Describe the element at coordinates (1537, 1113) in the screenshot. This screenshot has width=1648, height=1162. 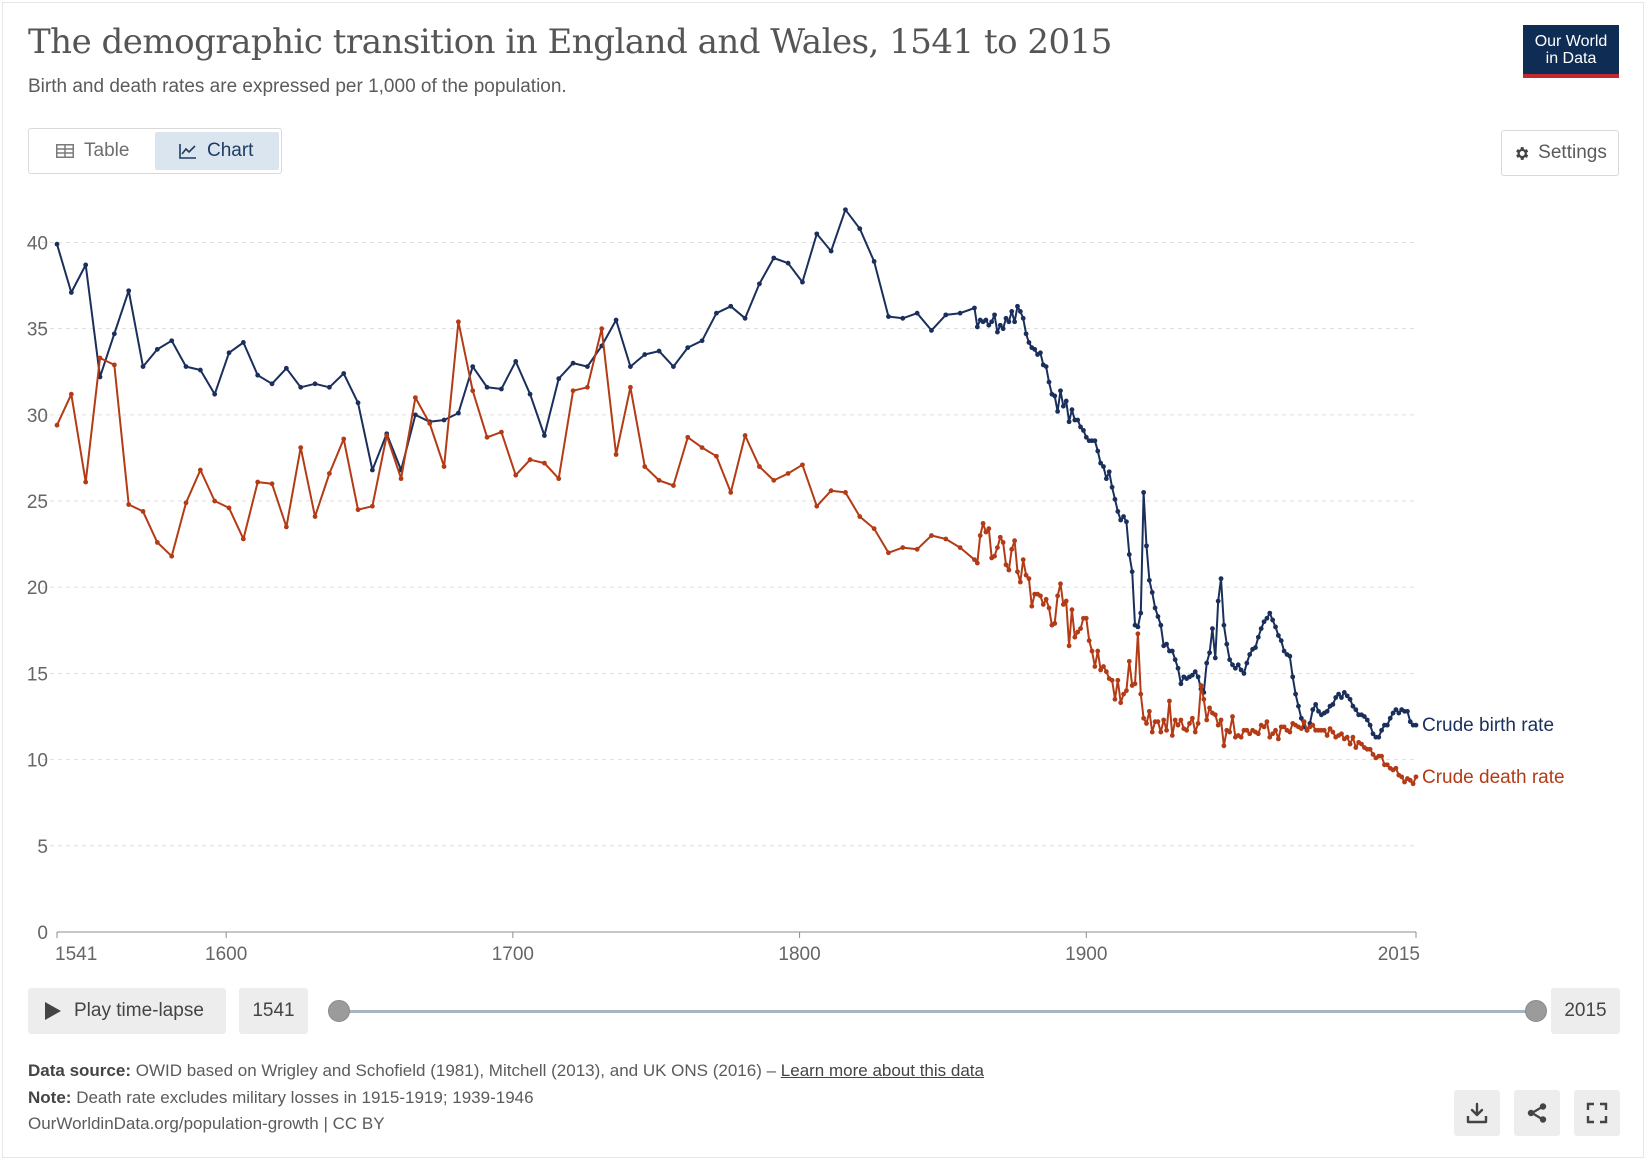
I see `share-button` at that location.